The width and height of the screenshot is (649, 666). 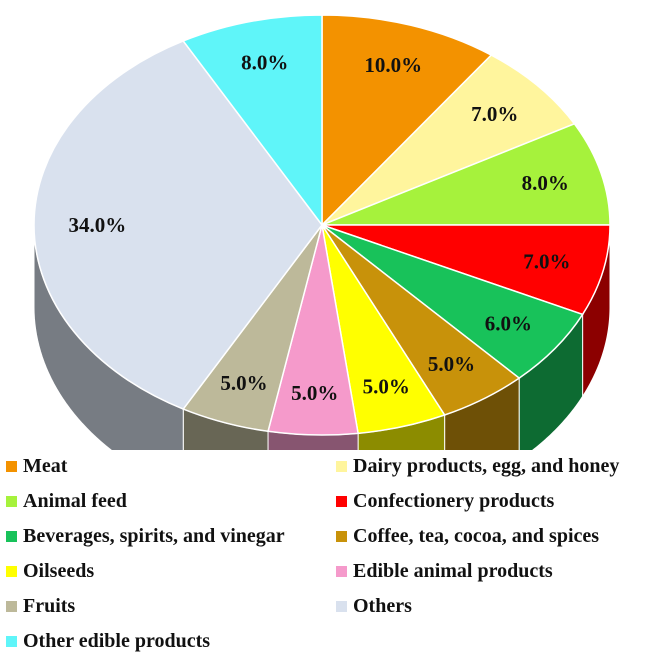 I want to click on legend-label: Beverages, spirits, and vinegar, so click(x=154, y=536).